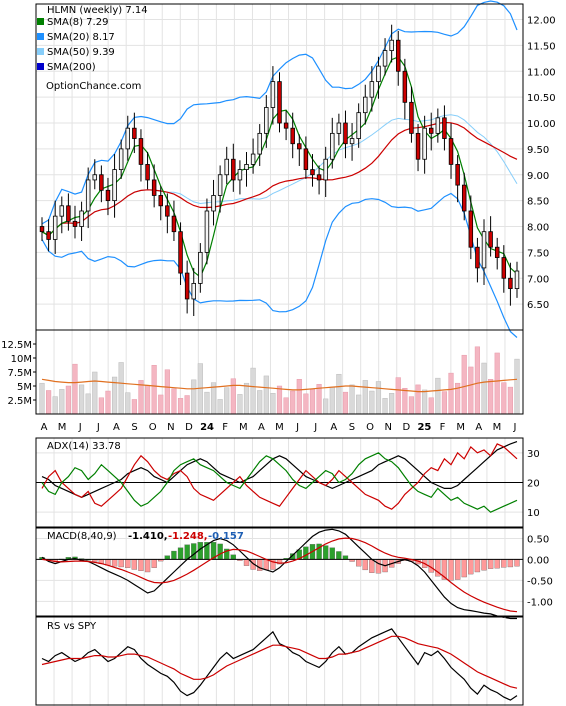  I want to click on x-tick-label: S, so click(134, 427).